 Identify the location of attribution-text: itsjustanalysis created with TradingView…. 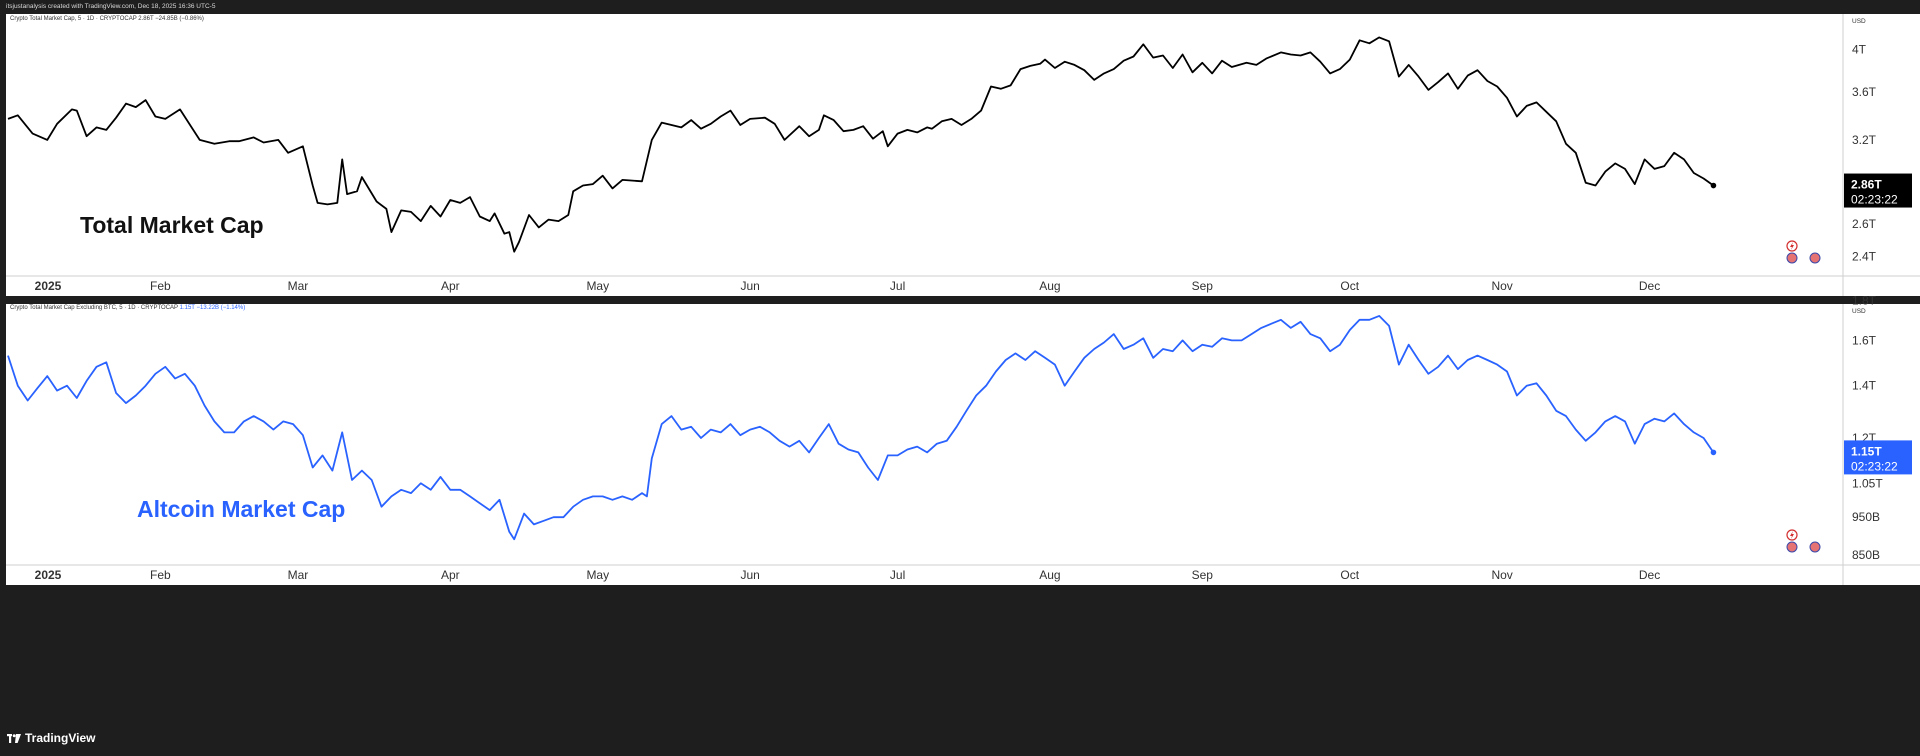
(111, 6).